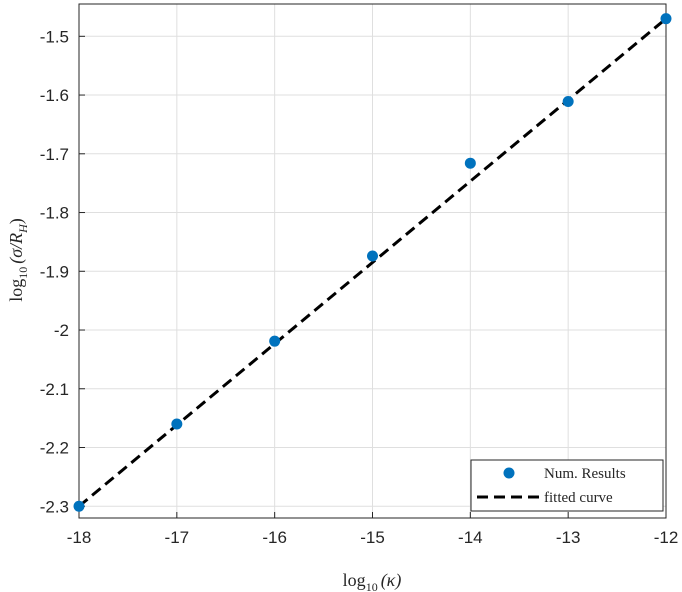 This screenshot has height=592, width=682. I want to click on legend: Num. Results fitted curve, so click(567, 485).